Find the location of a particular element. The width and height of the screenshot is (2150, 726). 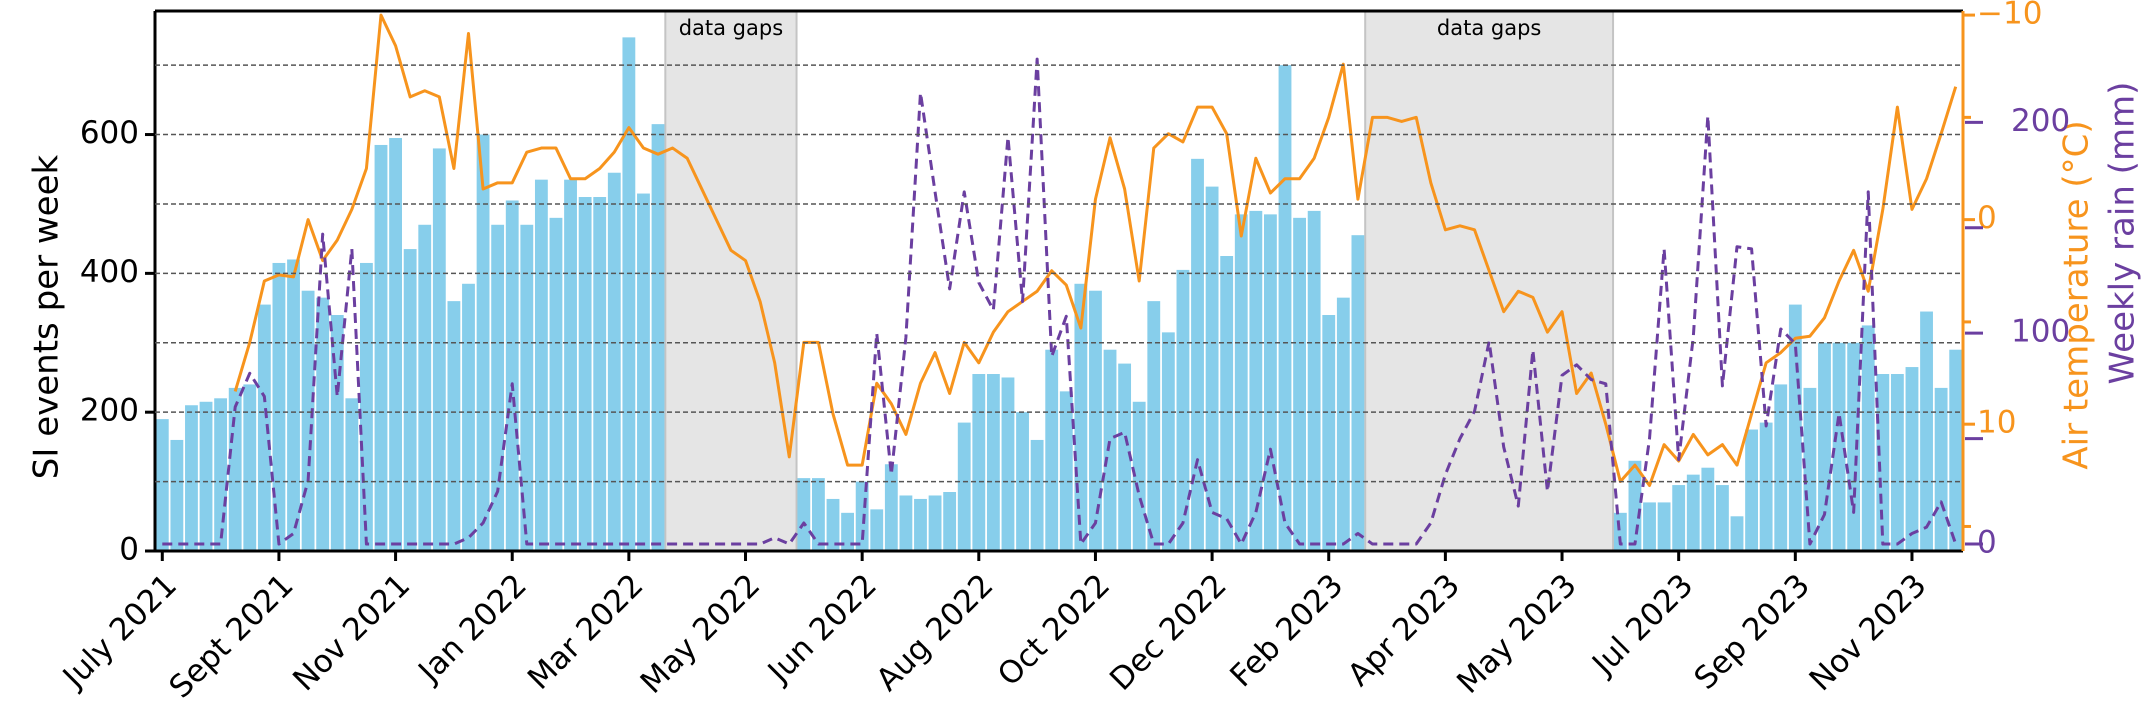

x-tick-label: Jan 2022 is located at coordinates (471, 628).